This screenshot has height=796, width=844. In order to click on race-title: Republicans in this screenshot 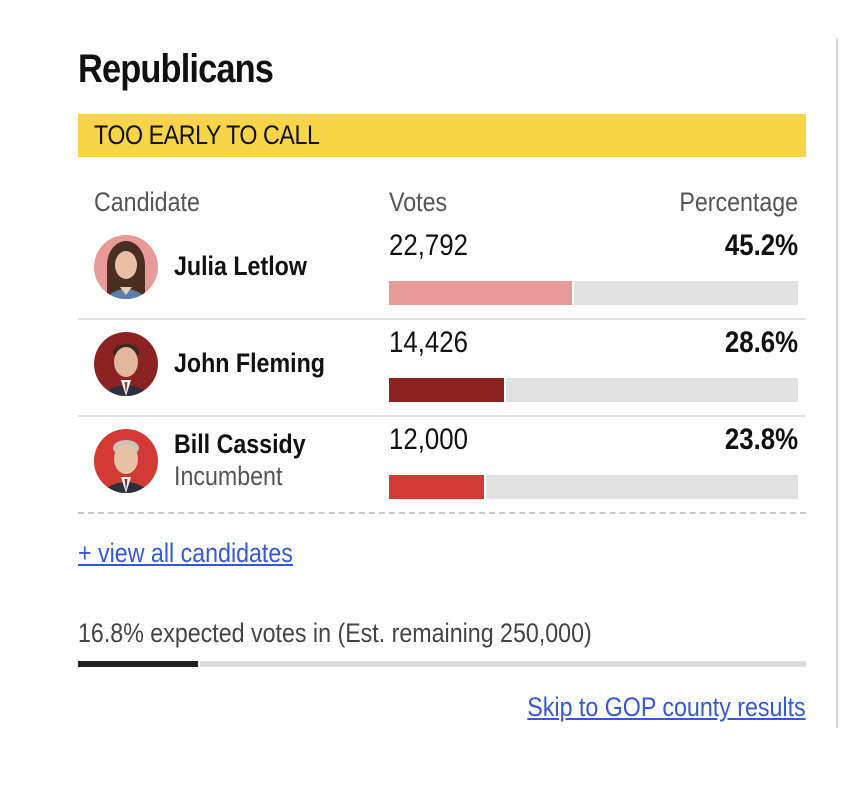, I will do `click(176, 69)`.